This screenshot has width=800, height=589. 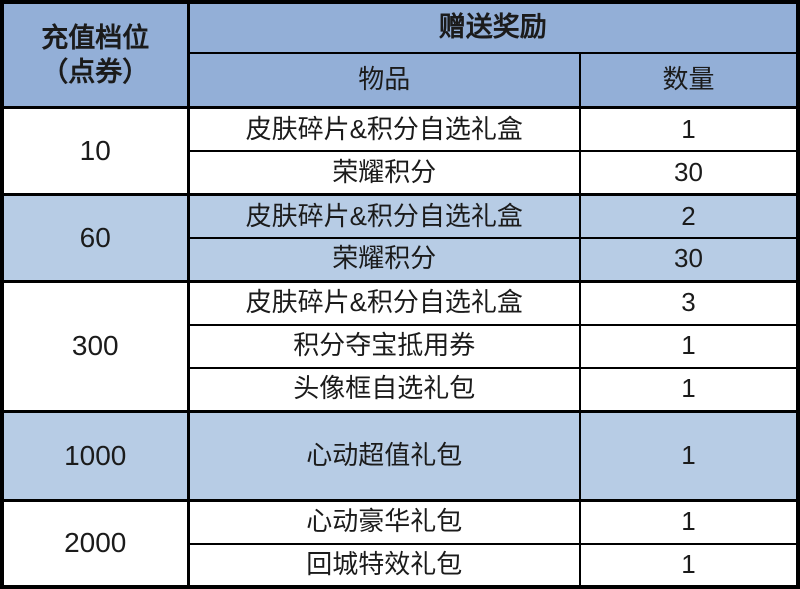 I want to click on item-cell: 回城特效礼包, so click(x=384, y=565).